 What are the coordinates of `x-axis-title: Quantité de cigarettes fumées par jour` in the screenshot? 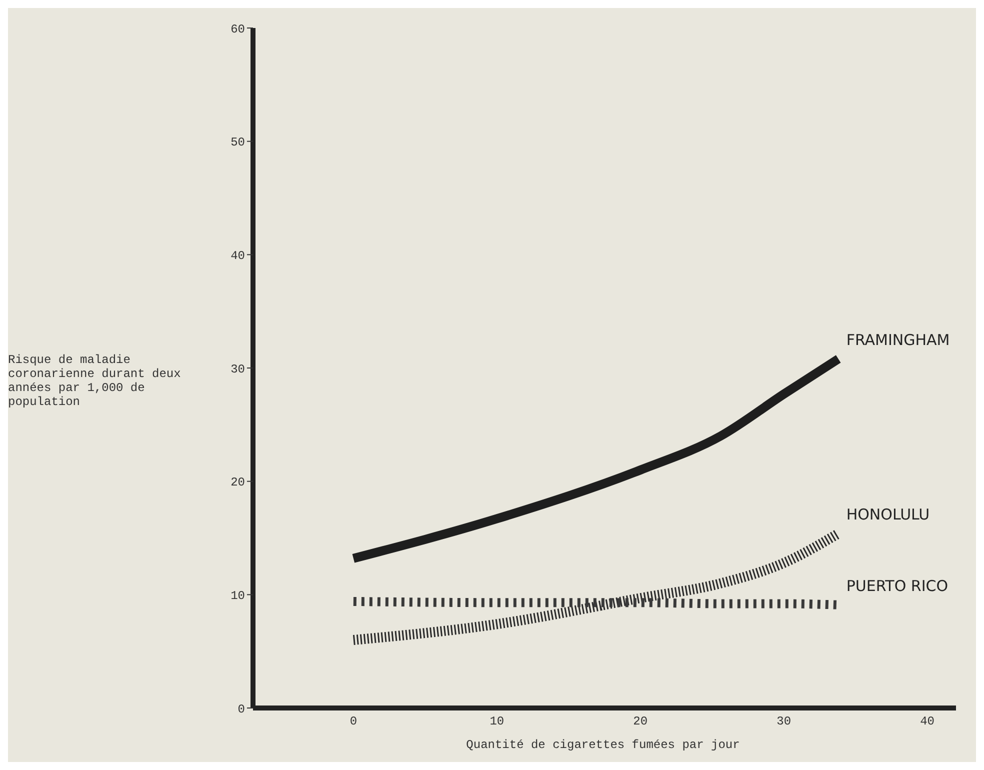 It's located at (603, 745).